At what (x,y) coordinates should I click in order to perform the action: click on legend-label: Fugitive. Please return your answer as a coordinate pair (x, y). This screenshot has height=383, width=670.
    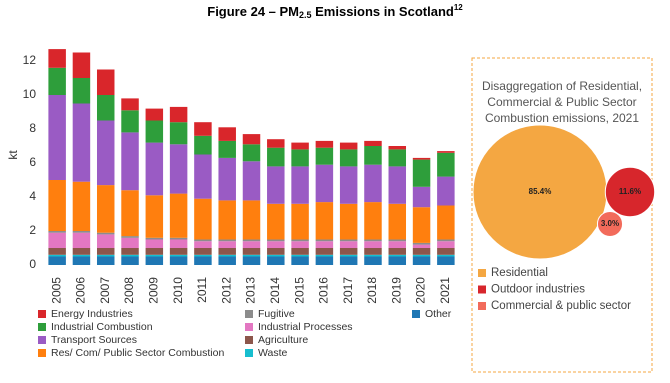
    Looking at the image, I should click on (276, 314).